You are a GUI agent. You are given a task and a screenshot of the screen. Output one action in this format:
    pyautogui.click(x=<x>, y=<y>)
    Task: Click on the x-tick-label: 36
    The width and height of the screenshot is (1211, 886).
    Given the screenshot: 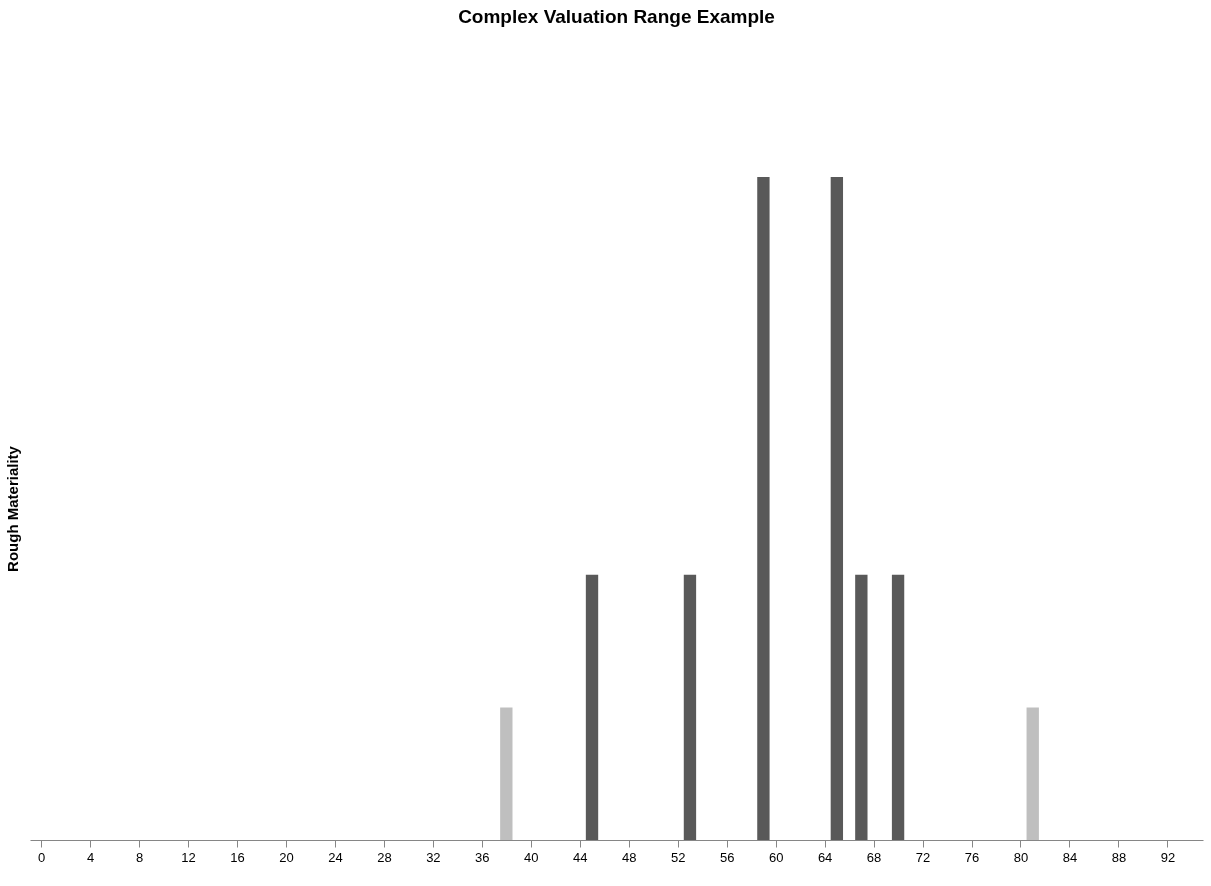 What is the action you would take?
    pyautogui.click(x=482, y=857)
    